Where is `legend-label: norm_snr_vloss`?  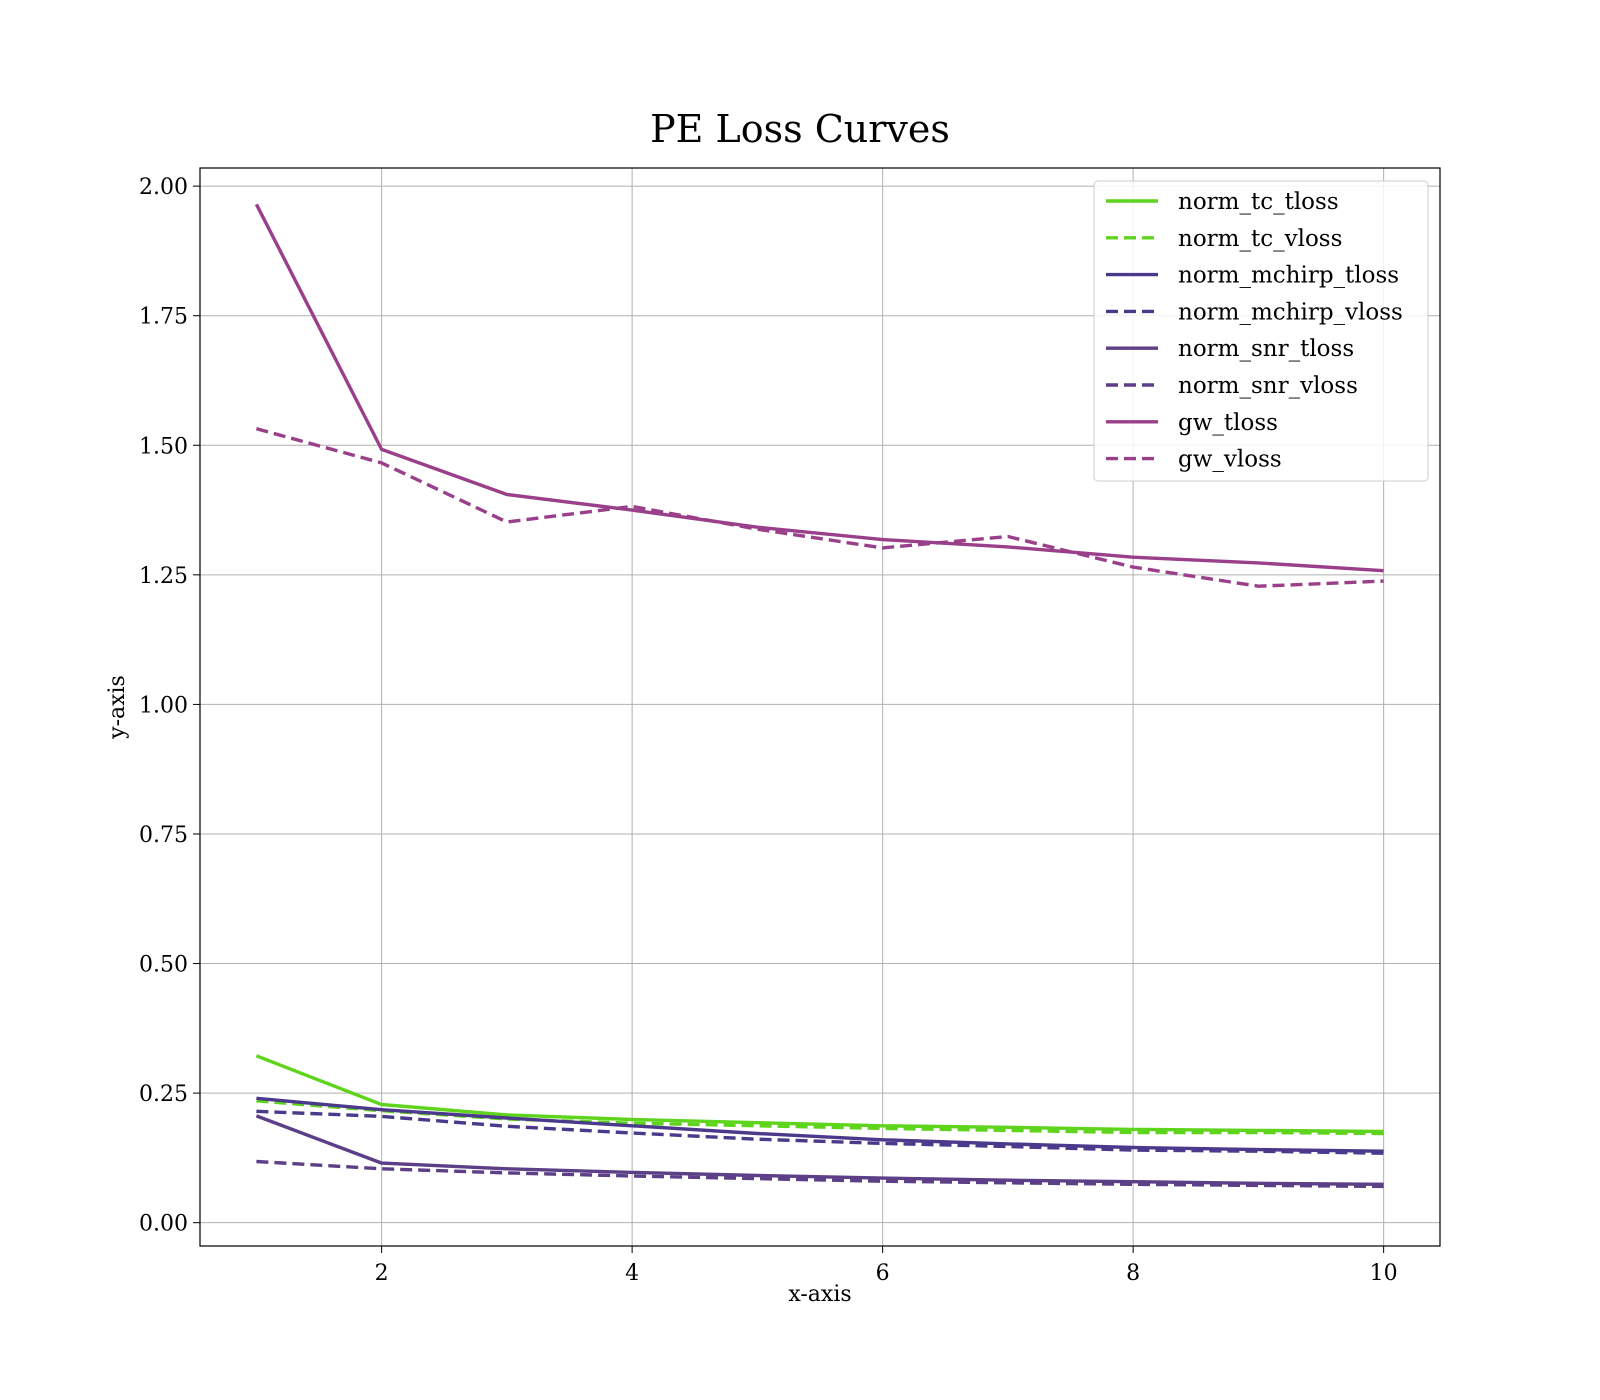
legend-label: norm_snr_vloss is located at coordinates (1268, 386).